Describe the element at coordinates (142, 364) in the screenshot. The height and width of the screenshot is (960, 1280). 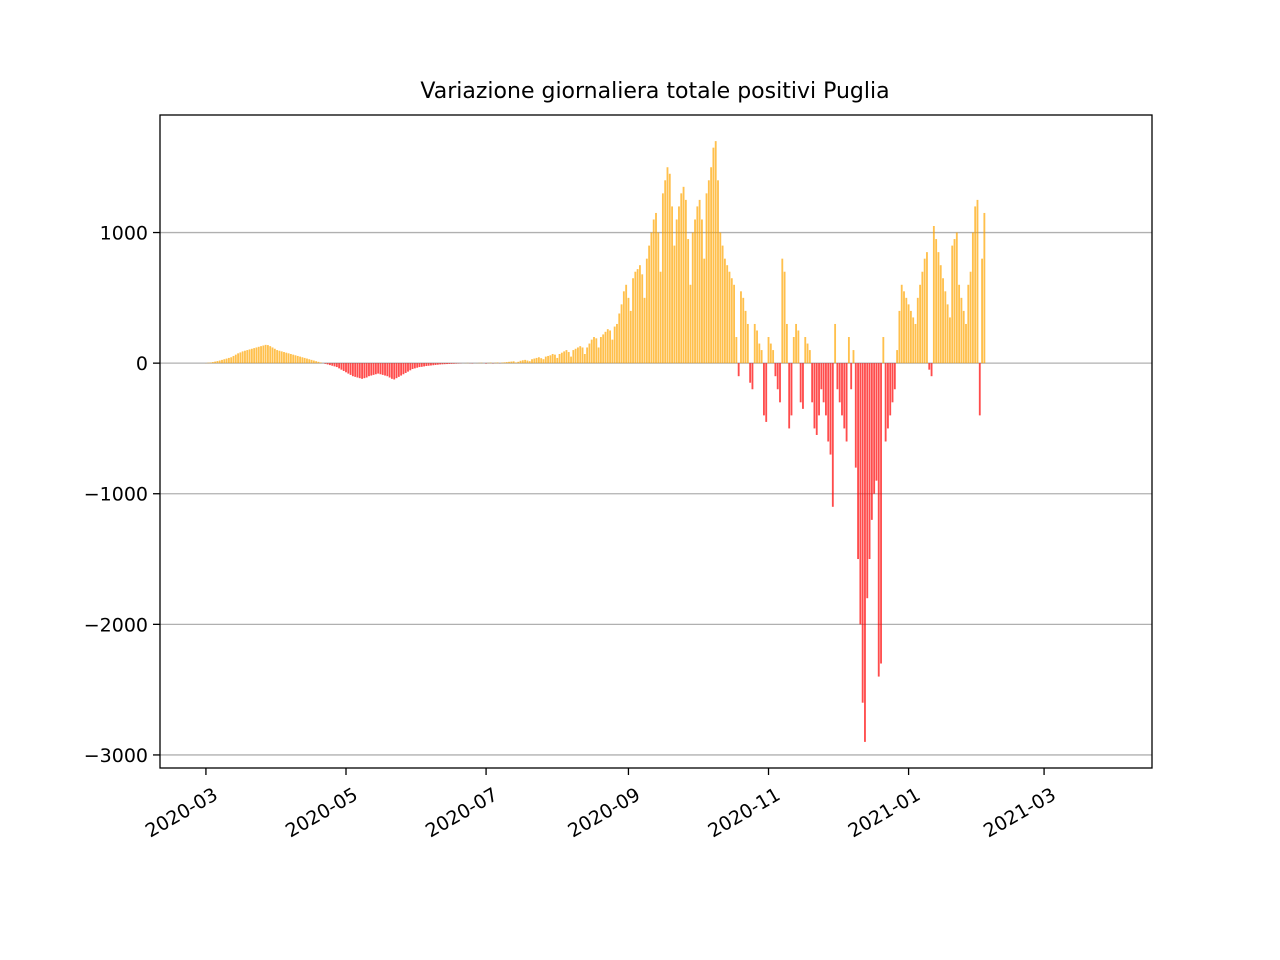
I see `y-tick-label: 0` at that location.